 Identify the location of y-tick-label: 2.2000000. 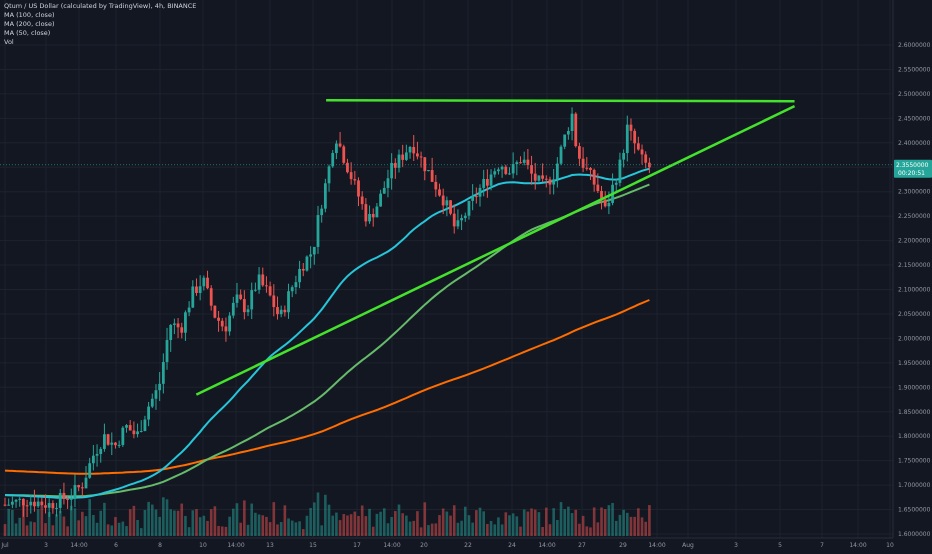
(914, 241).